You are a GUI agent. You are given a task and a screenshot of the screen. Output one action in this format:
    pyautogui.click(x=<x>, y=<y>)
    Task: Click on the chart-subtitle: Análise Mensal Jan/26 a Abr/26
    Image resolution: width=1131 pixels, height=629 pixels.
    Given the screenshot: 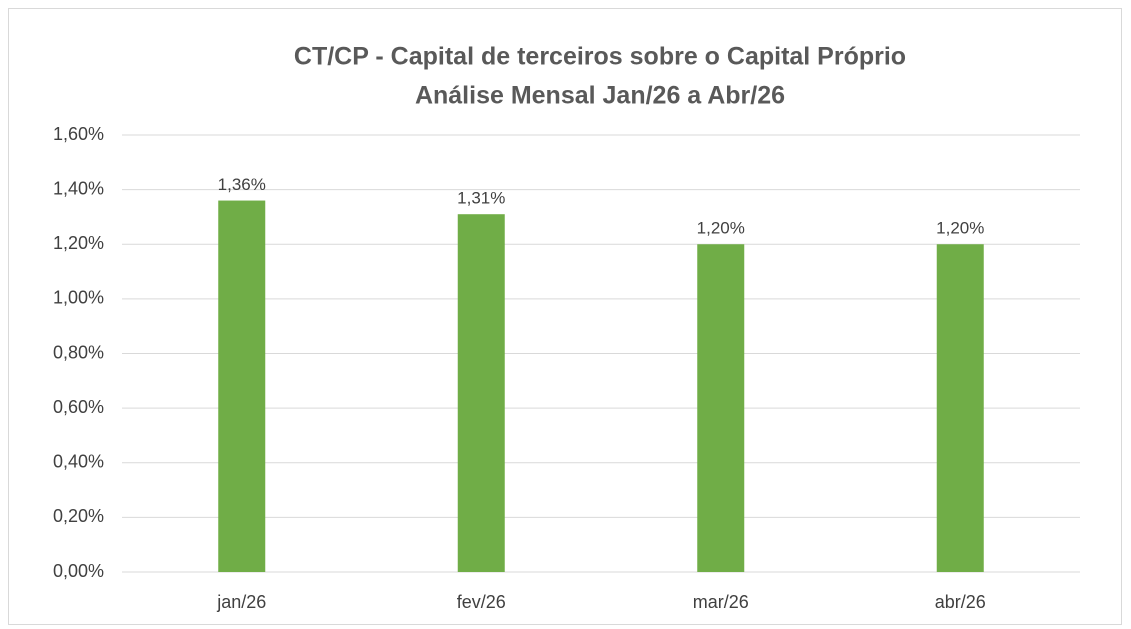 What is the action you would take?
    pyautogui.click(x=600, y=96)
    